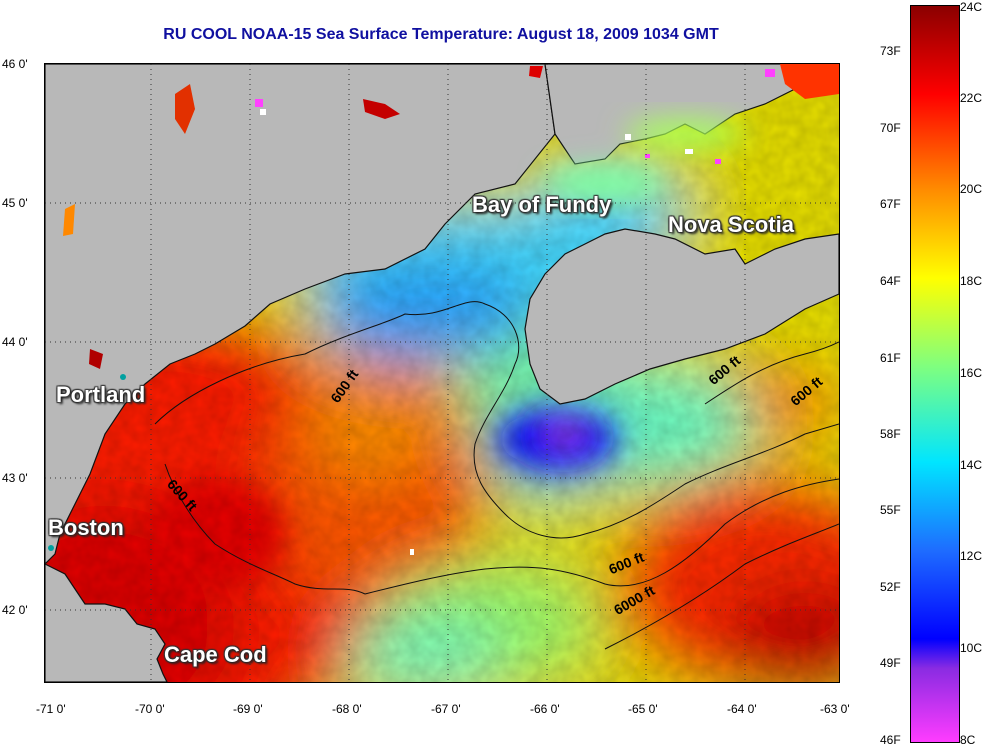  Describe the element at coordinates (890, 51) in the screenshot. I see `cb-f-73: 73F` at that location.